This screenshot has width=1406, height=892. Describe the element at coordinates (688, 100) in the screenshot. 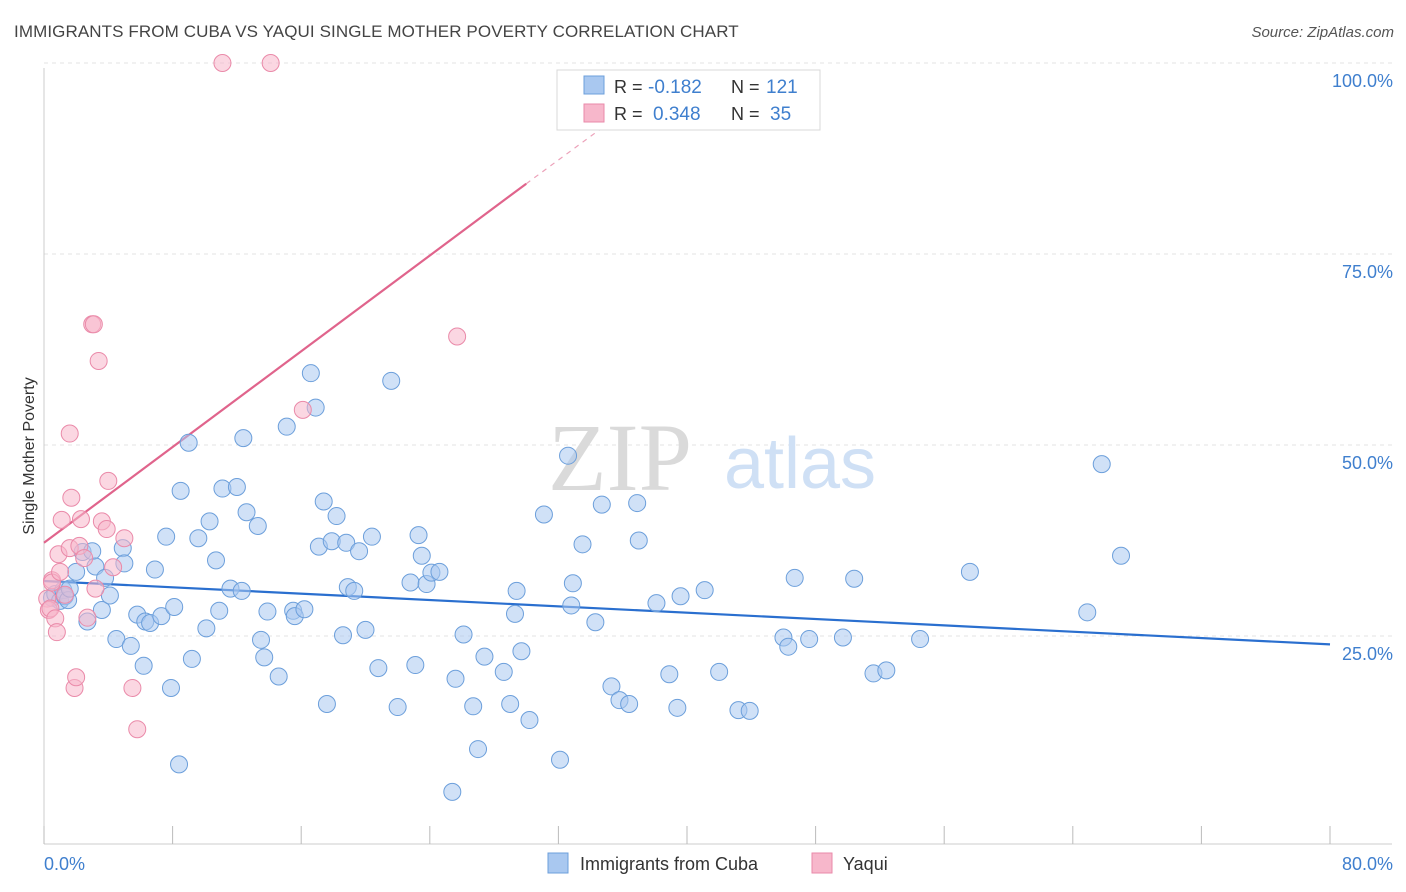

I see `stats-legend: R = -0.182 N = 121 R = 0.348 N = 35` at that location.